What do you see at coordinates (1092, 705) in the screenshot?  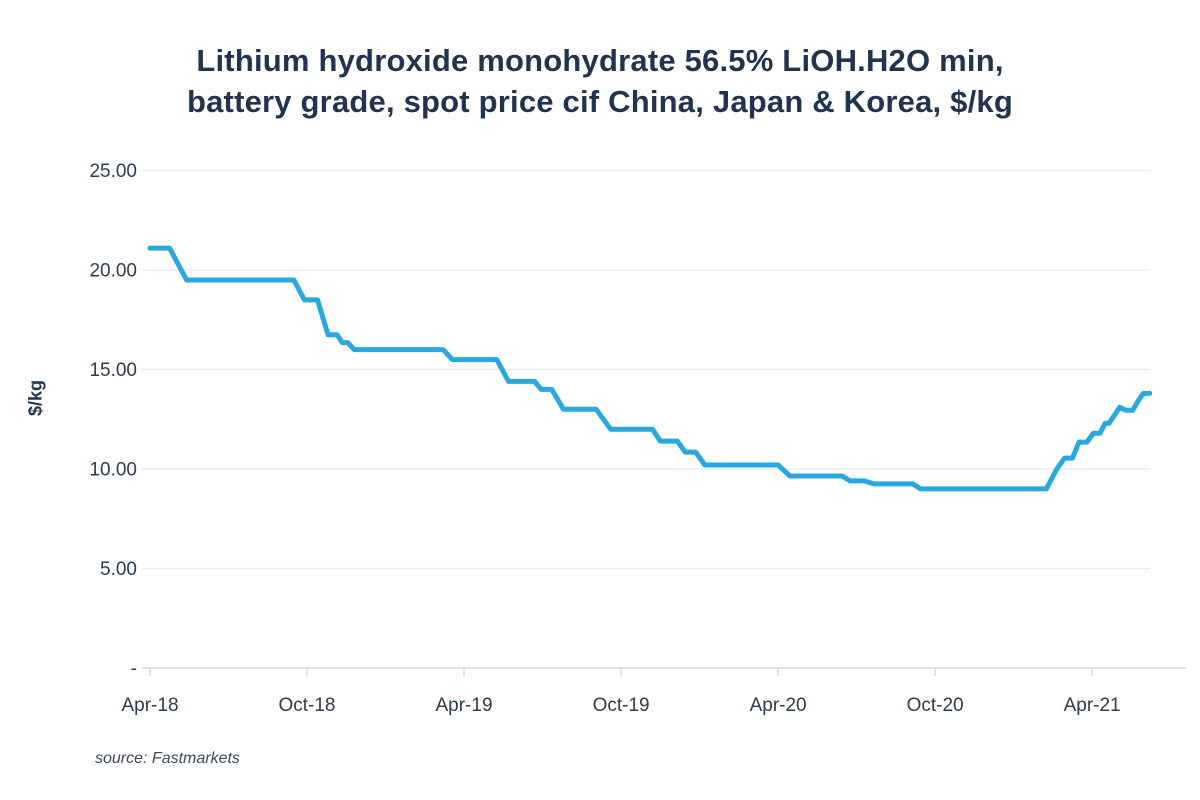 I see `x-tick-label: Apr-21` at bounding box center [1092, 705].